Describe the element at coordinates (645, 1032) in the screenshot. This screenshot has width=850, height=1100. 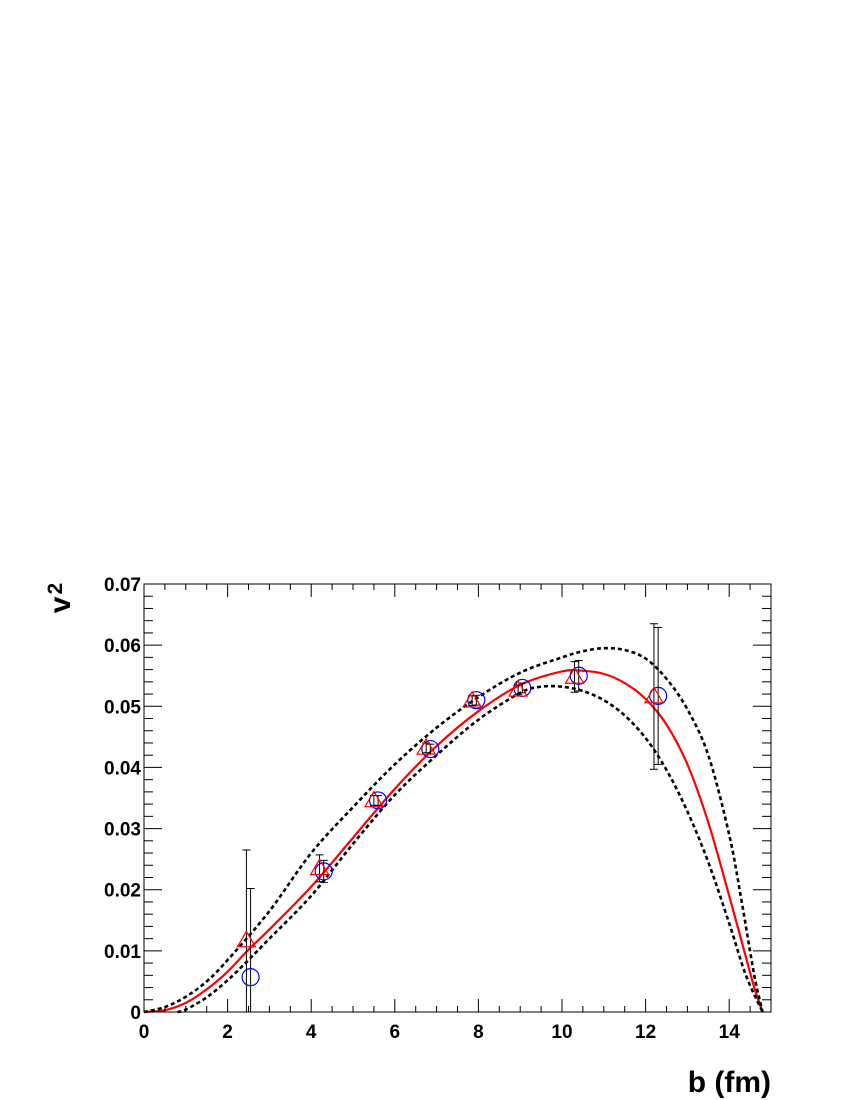
I see `x-tick-label: 12` at that location.